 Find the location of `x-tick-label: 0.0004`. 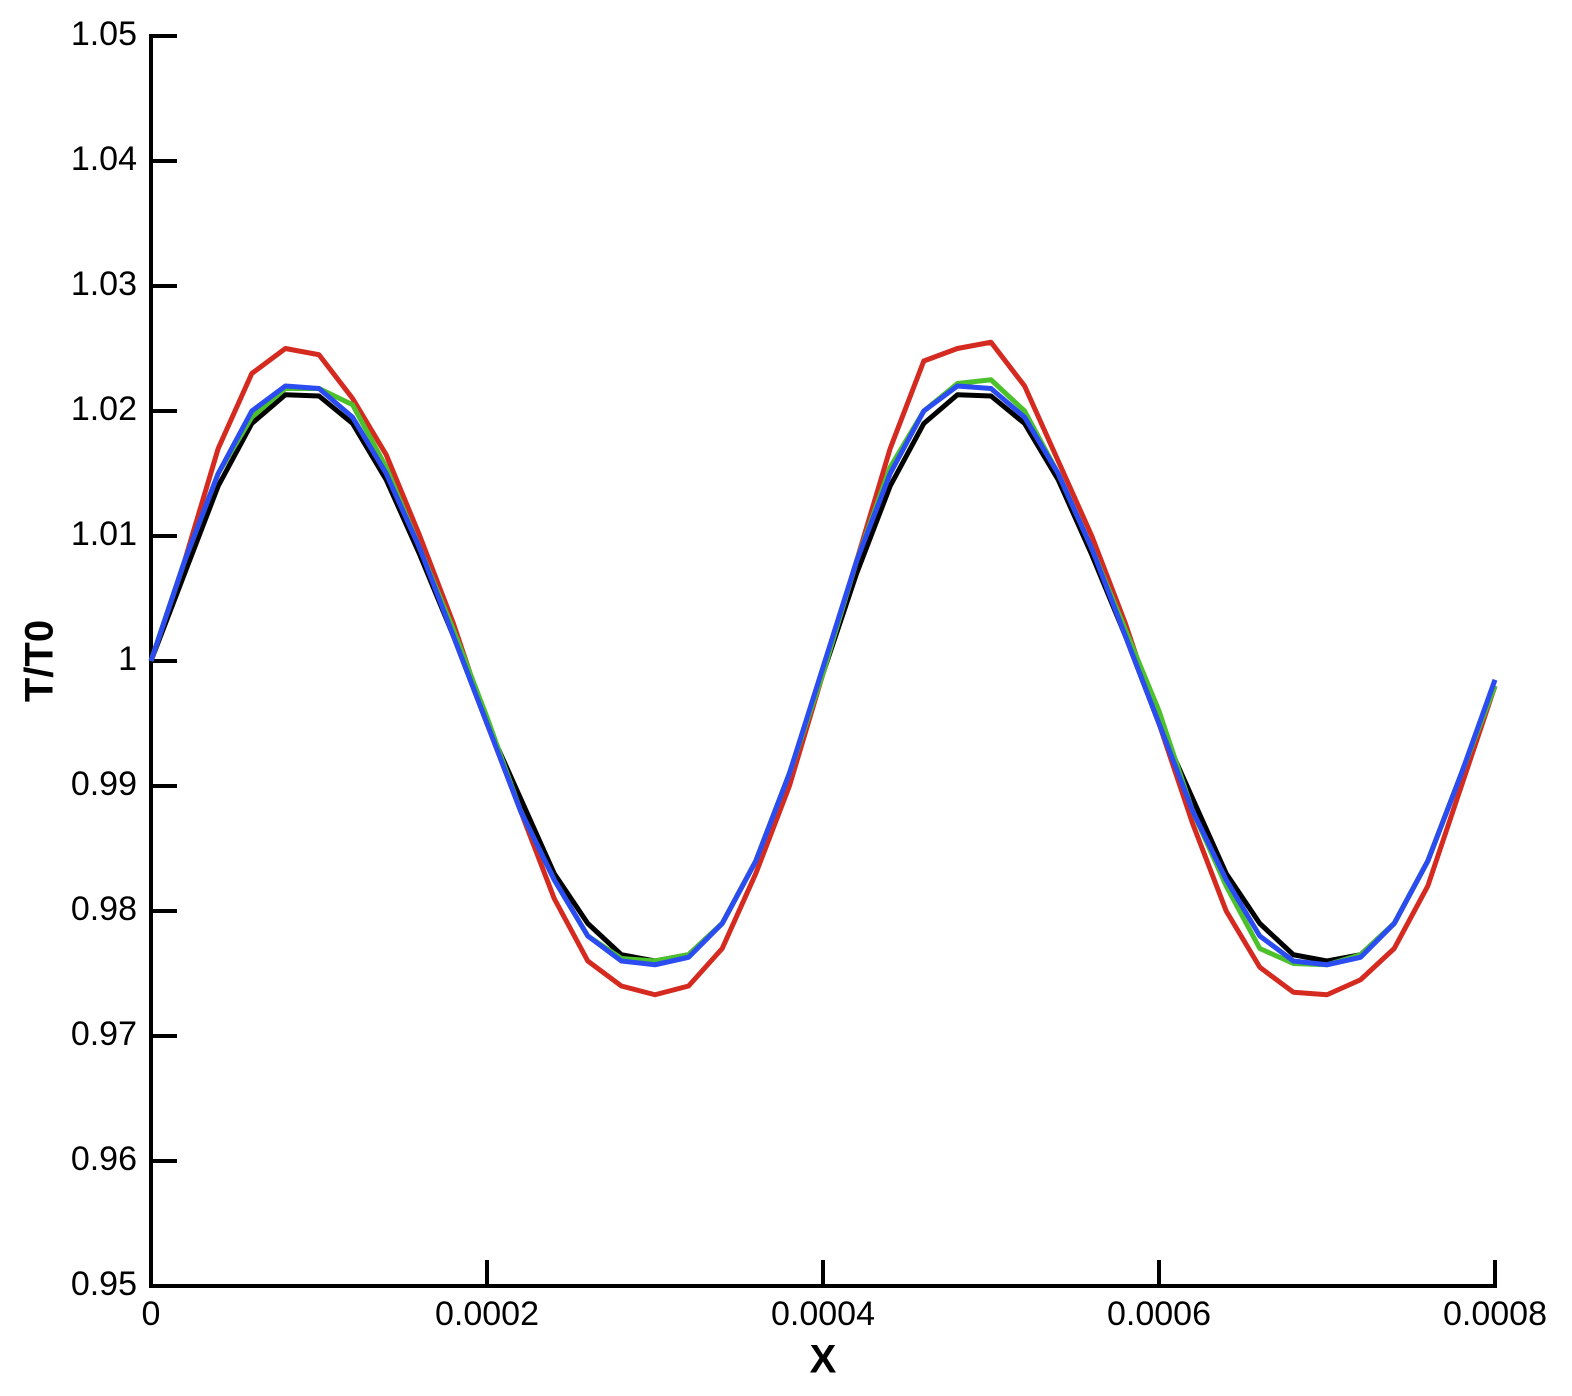

x-tick-label: 0.0004 is located at coordinates (823, 1314).